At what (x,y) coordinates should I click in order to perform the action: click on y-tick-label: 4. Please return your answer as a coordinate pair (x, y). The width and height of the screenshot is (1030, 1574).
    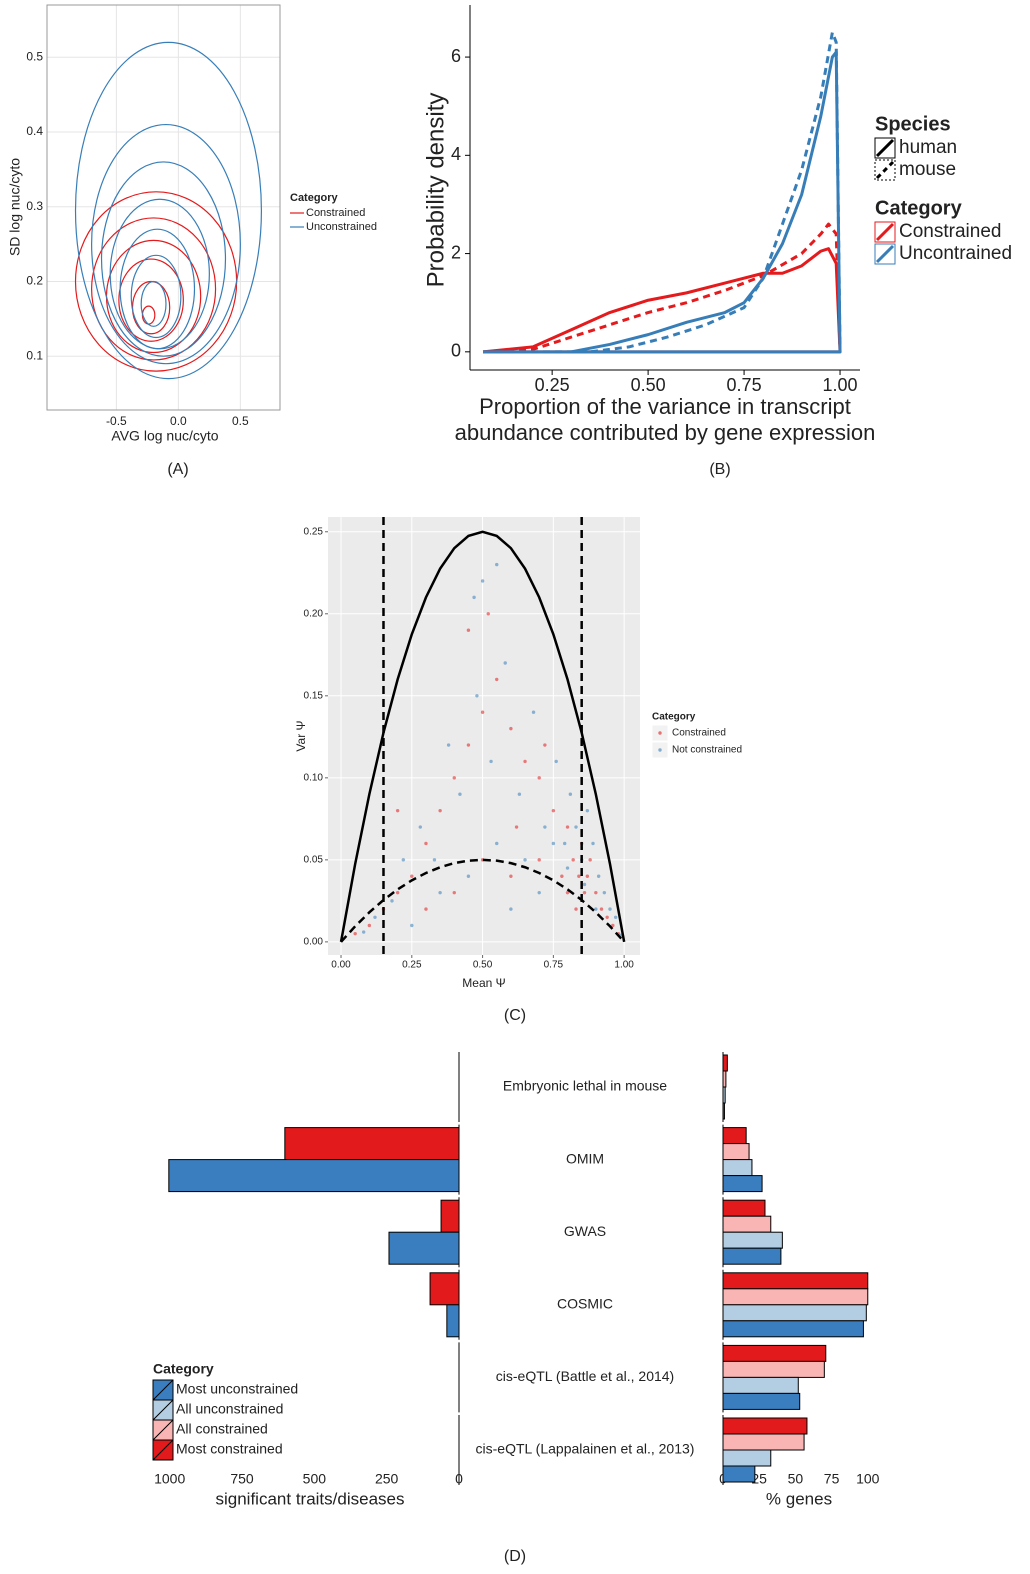
    Looking at the image, I should click on (456, 154).